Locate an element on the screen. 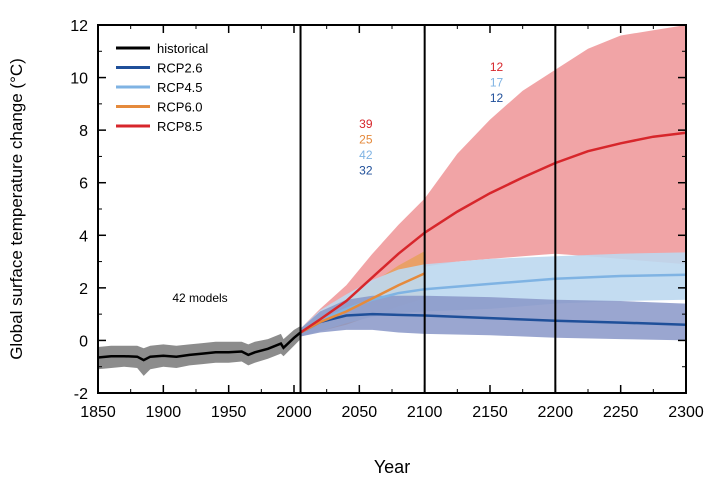 The image size is (720, 483). x-axis-label: Year is located at coordinates (392, 467).